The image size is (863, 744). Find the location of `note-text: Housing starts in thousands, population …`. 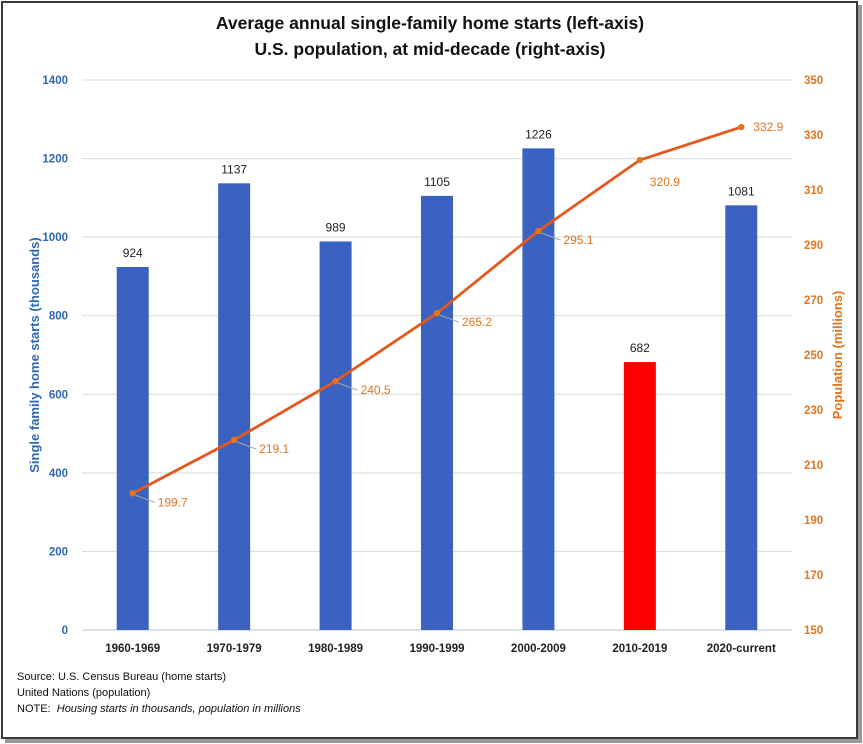

note-text: Housing starts in thousands, population … is located at coordinates (178, 709).